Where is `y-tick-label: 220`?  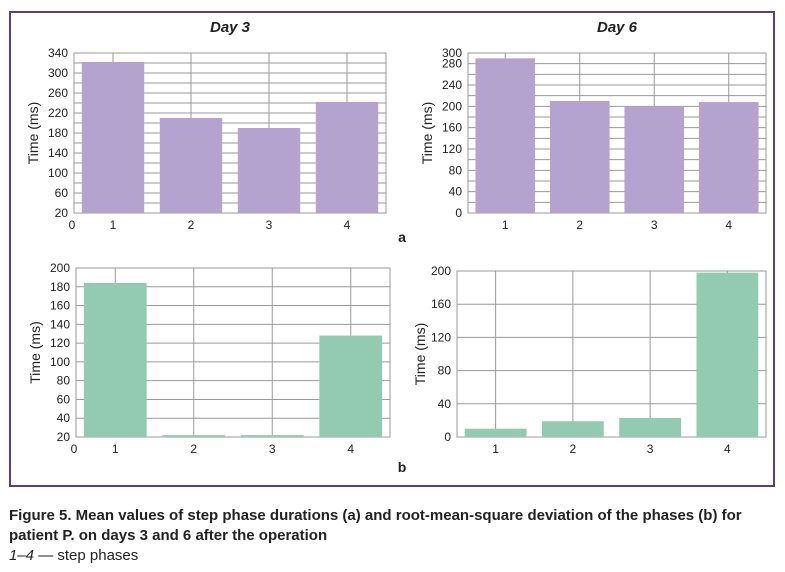
y-tick-label: 220 is located at coordinates (58, 113).